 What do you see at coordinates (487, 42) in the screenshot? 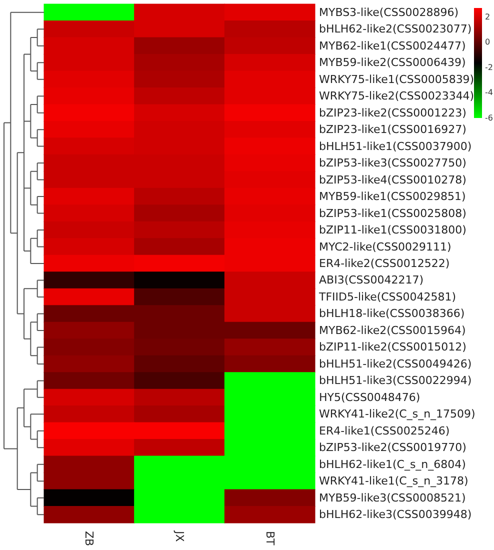
I see `color-bar-label: 0` at bounding box center [487, 42].